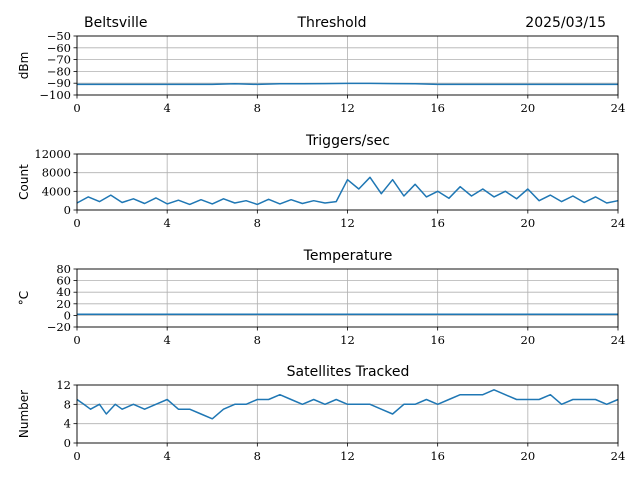 The width and height of the screenshot is (640, 480). Describe the element at coordinates (59, 48) in the screenshot. I see `y-tick-label: −60` at that location.